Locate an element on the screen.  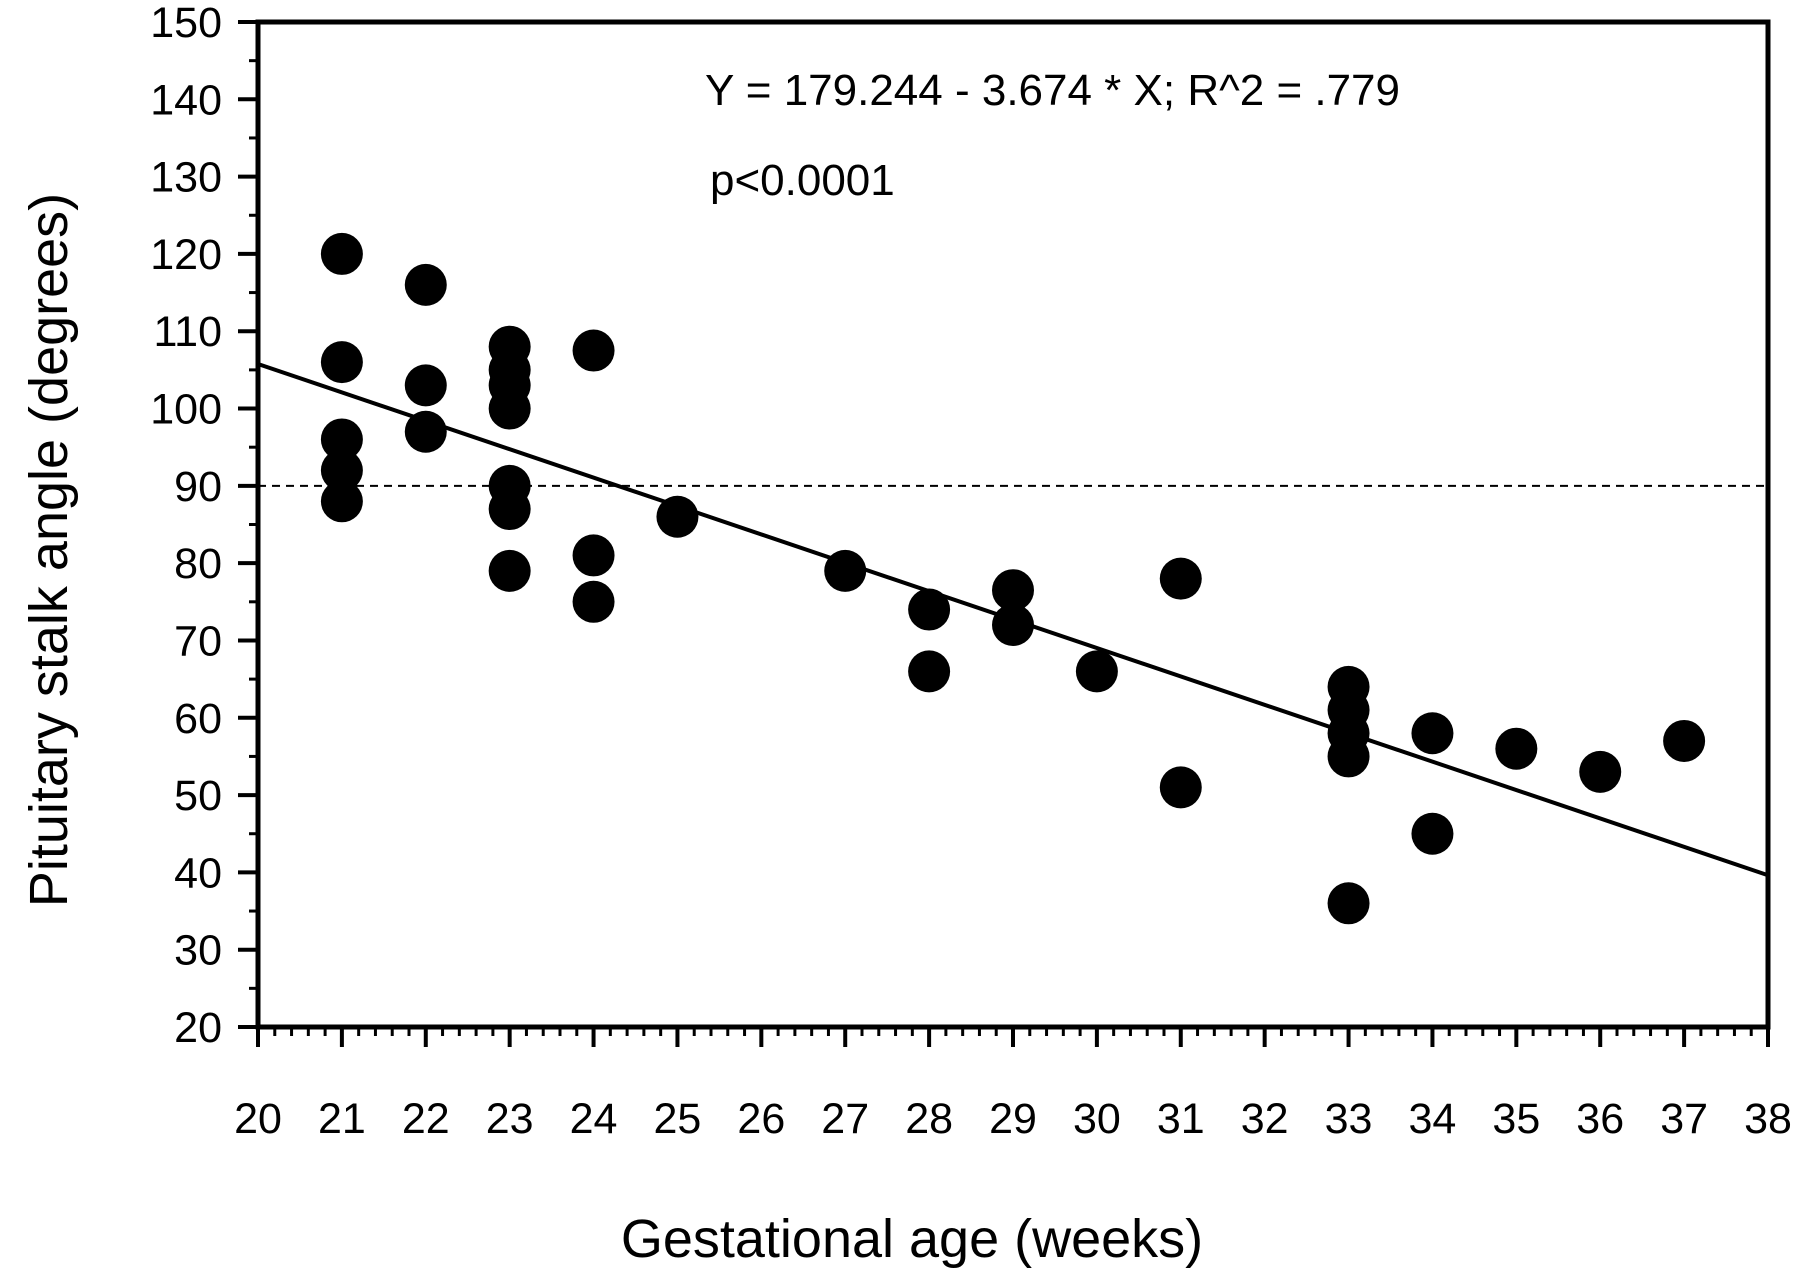
x-axis-title: Gestational age (weeks) is located at coordinates (912, 1239).